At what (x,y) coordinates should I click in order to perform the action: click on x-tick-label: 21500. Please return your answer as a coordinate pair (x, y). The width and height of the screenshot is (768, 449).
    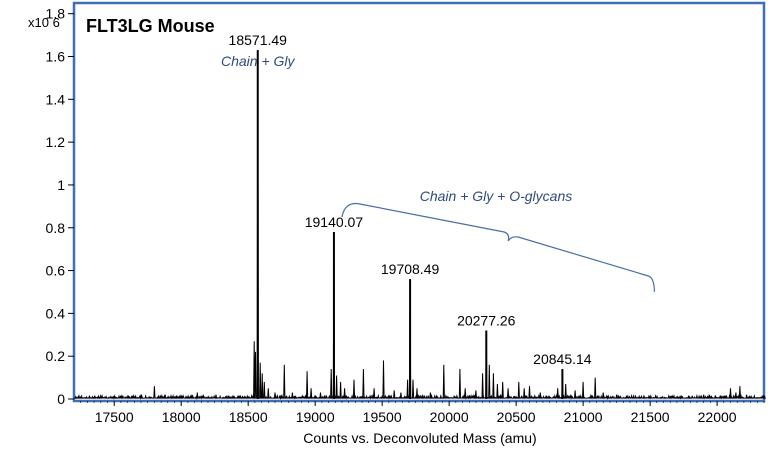
    Looking at the image, I should click on (650, 417).